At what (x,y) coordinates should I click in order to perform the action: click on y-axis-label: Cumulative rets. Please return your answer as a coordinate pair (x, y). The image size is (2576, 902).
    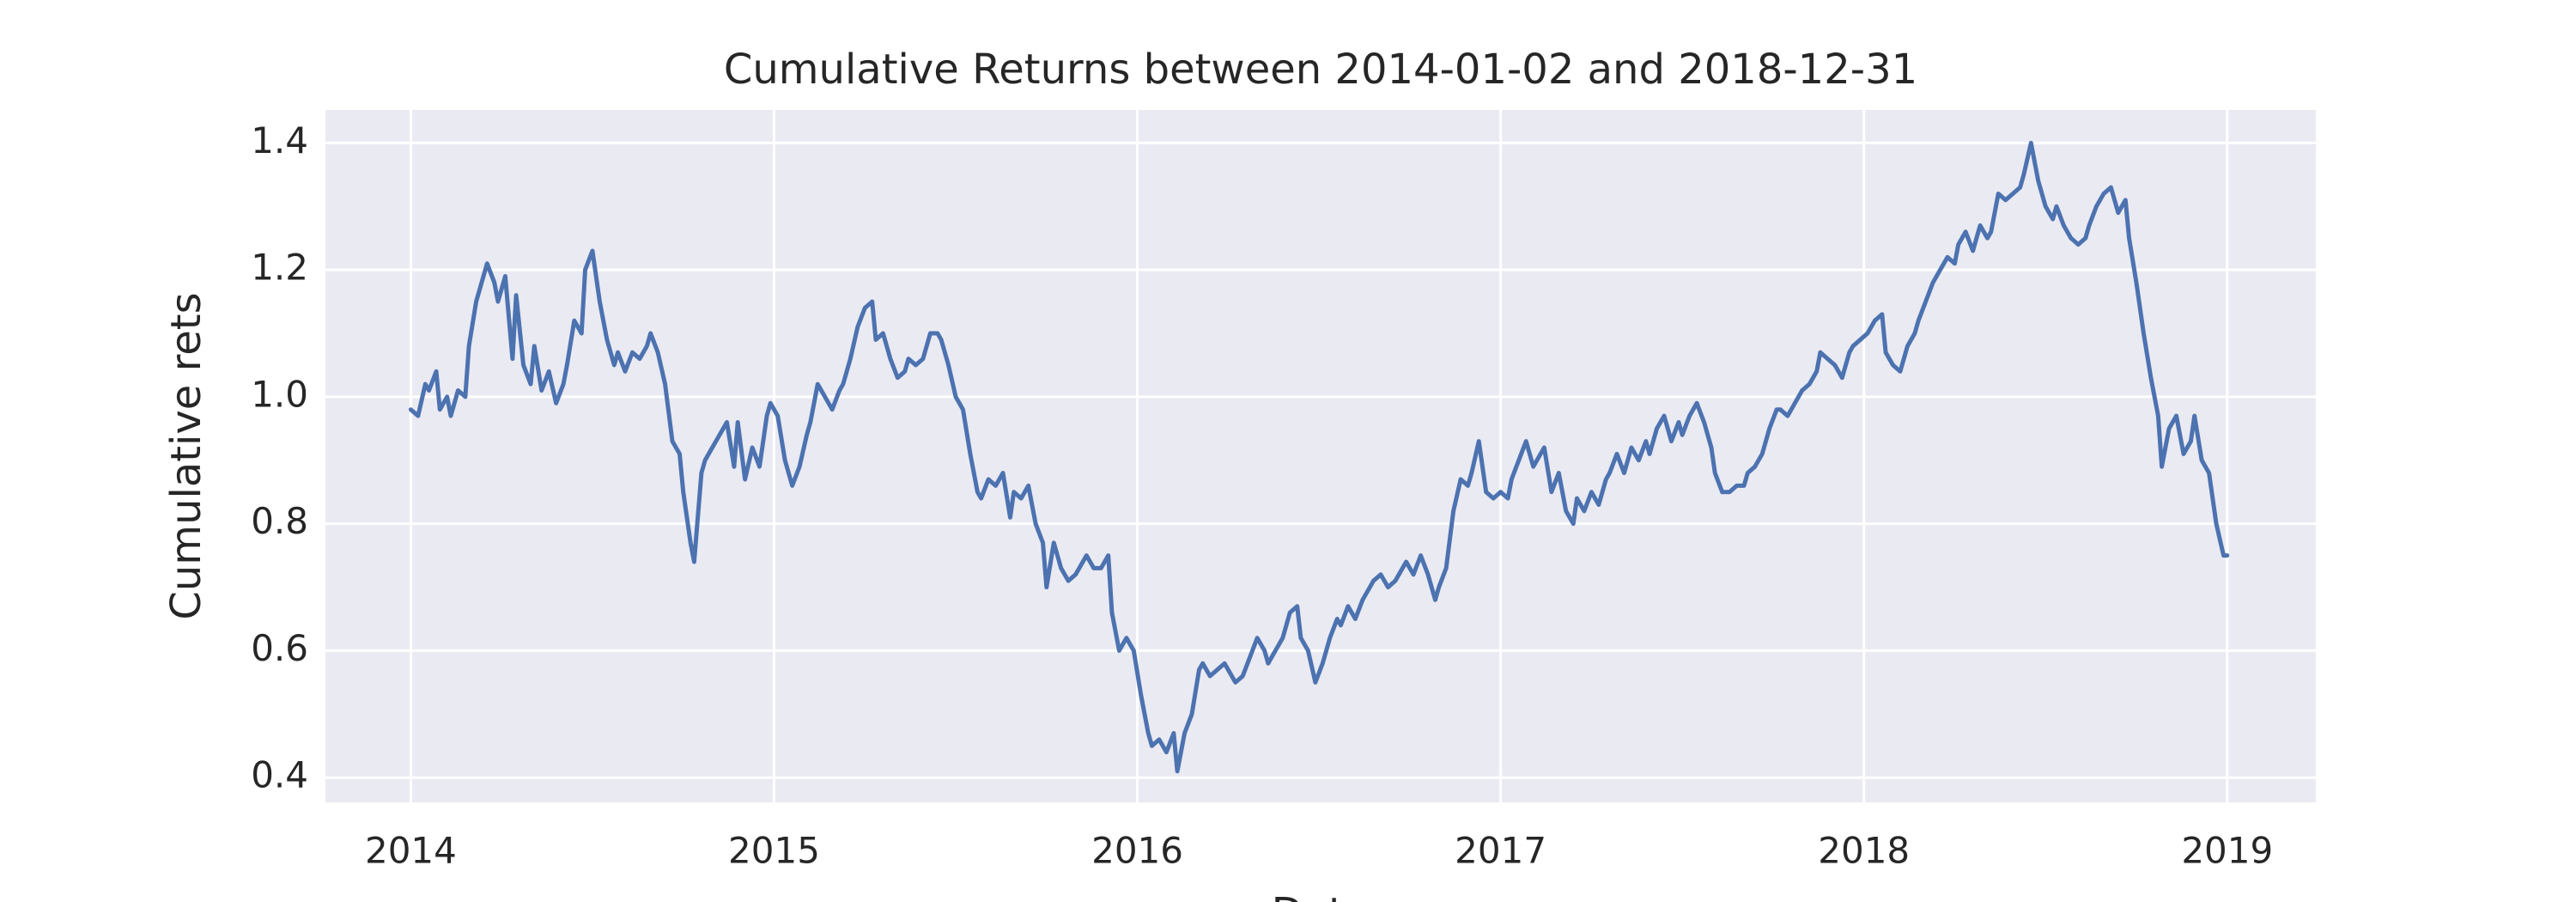
    Looking at the image, I should click on (186, 455).